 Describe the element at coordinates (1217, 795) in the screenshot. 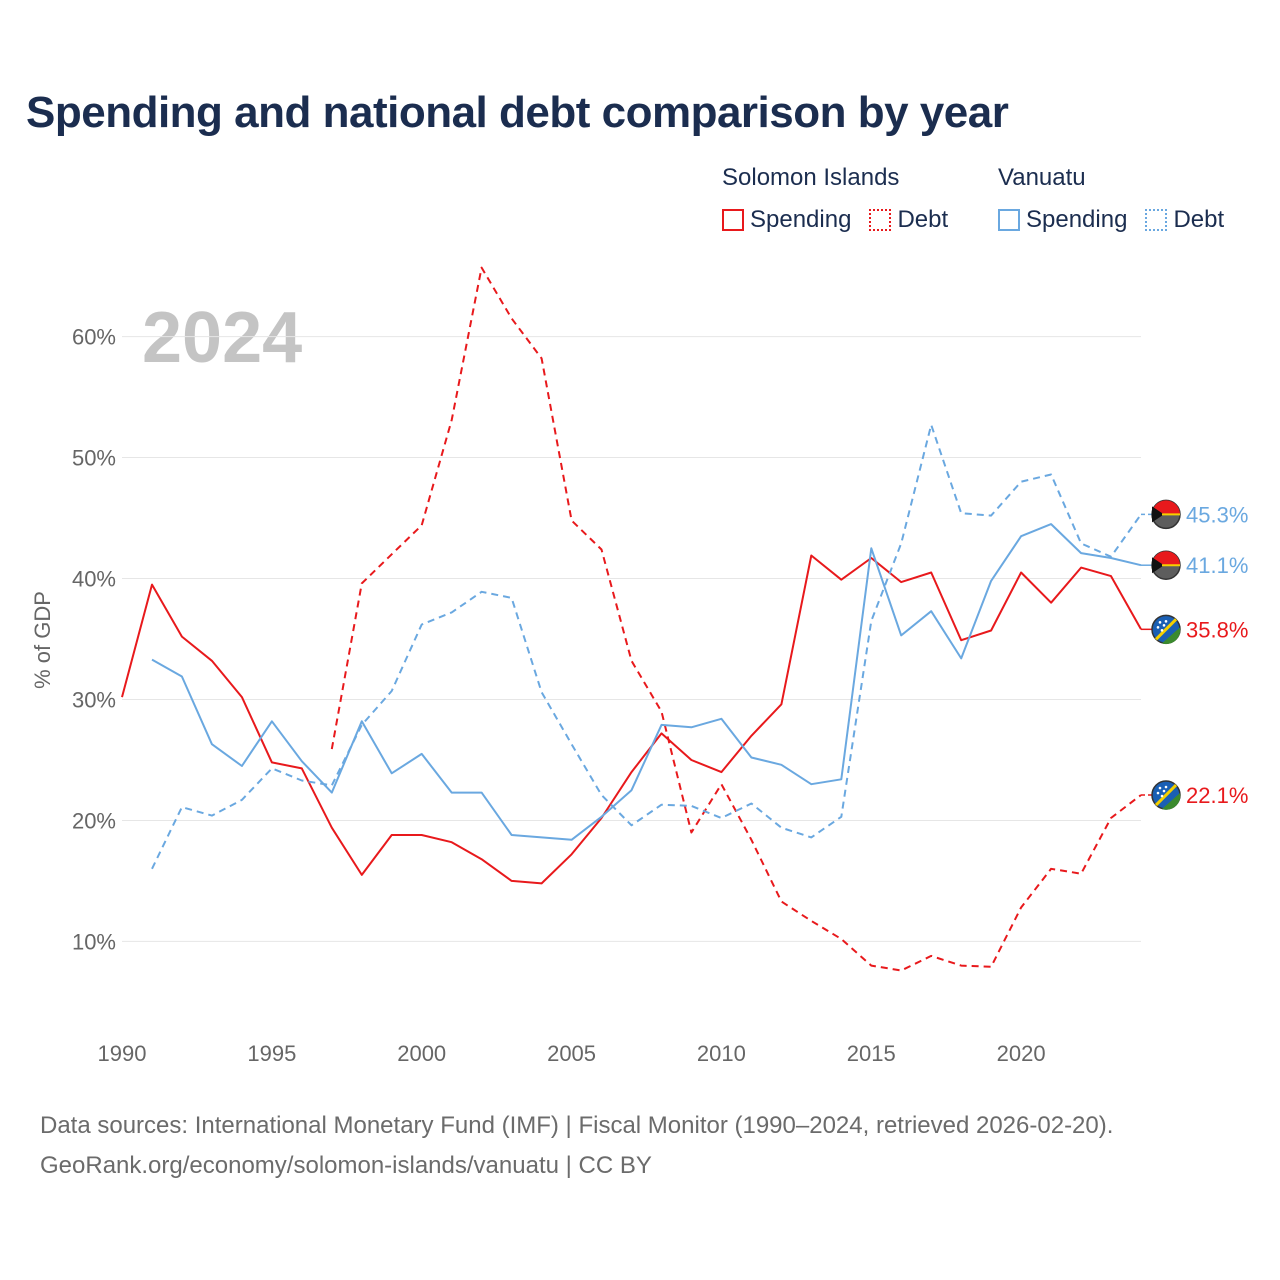

I see `end-value-label: 22.1%` at that location.